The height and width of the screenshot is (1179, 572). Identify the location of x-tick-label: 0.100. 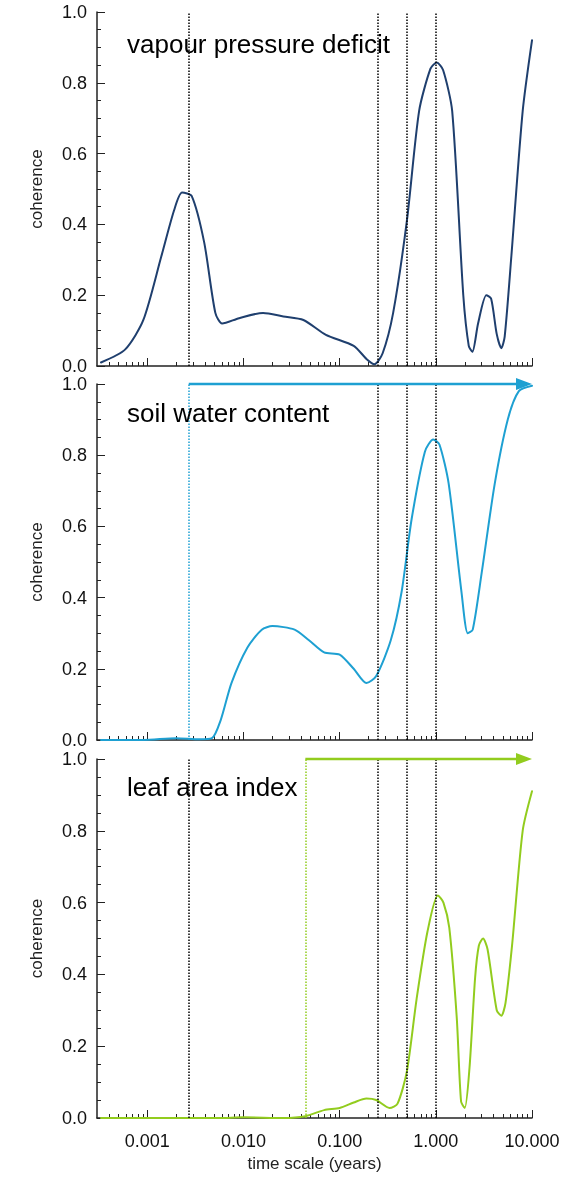
(340, 1141).